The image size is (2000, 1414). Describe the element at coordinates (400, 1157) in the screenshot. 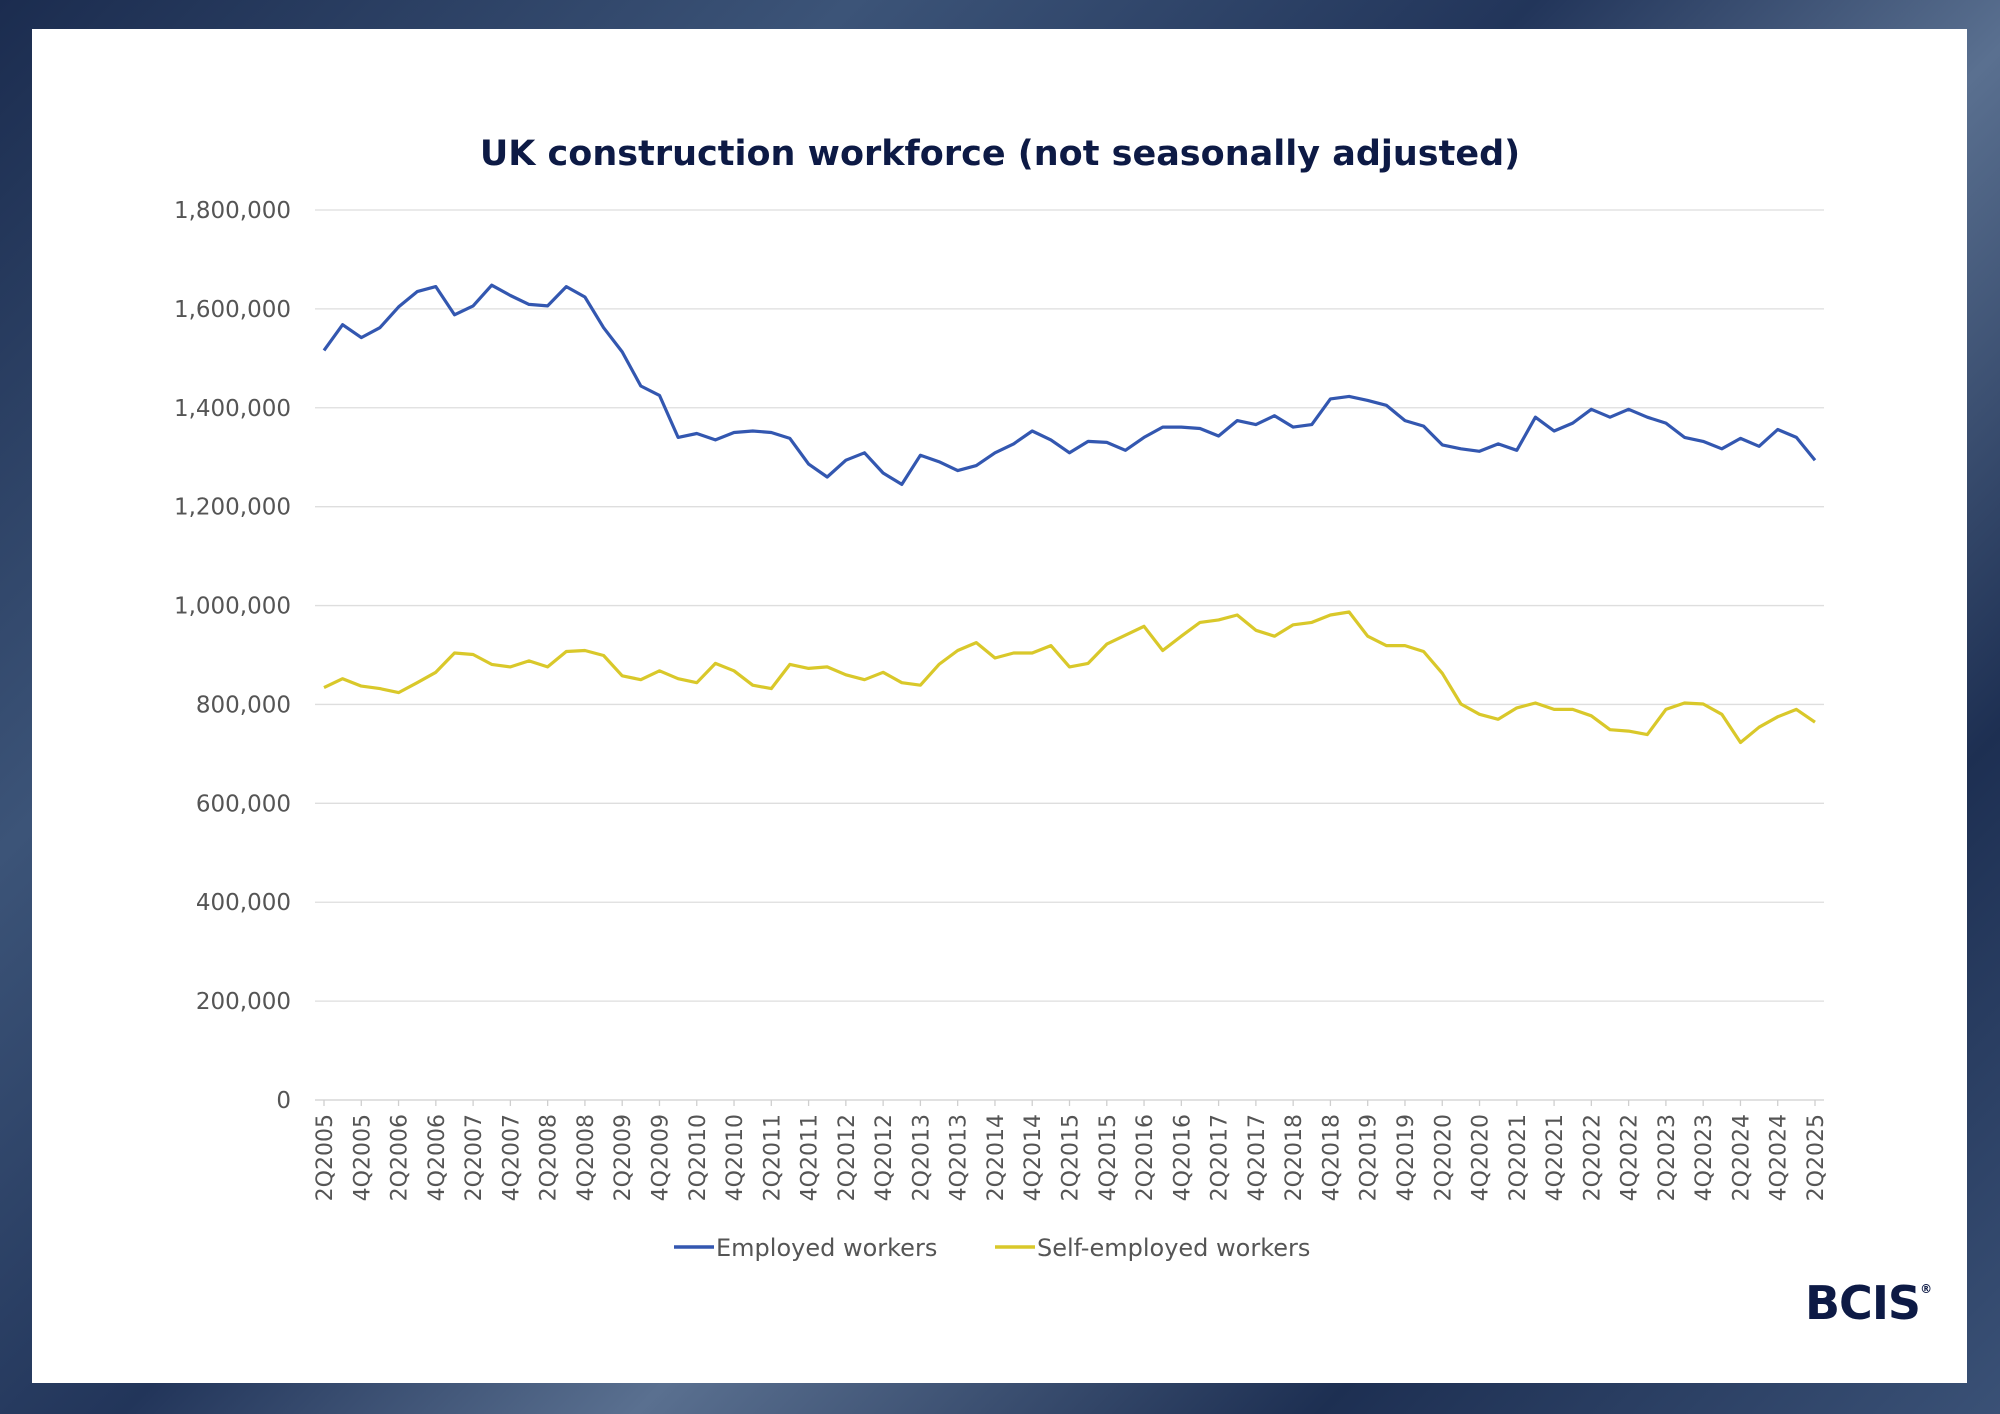

I see `x-tick-label: 2Q2006` at that location.